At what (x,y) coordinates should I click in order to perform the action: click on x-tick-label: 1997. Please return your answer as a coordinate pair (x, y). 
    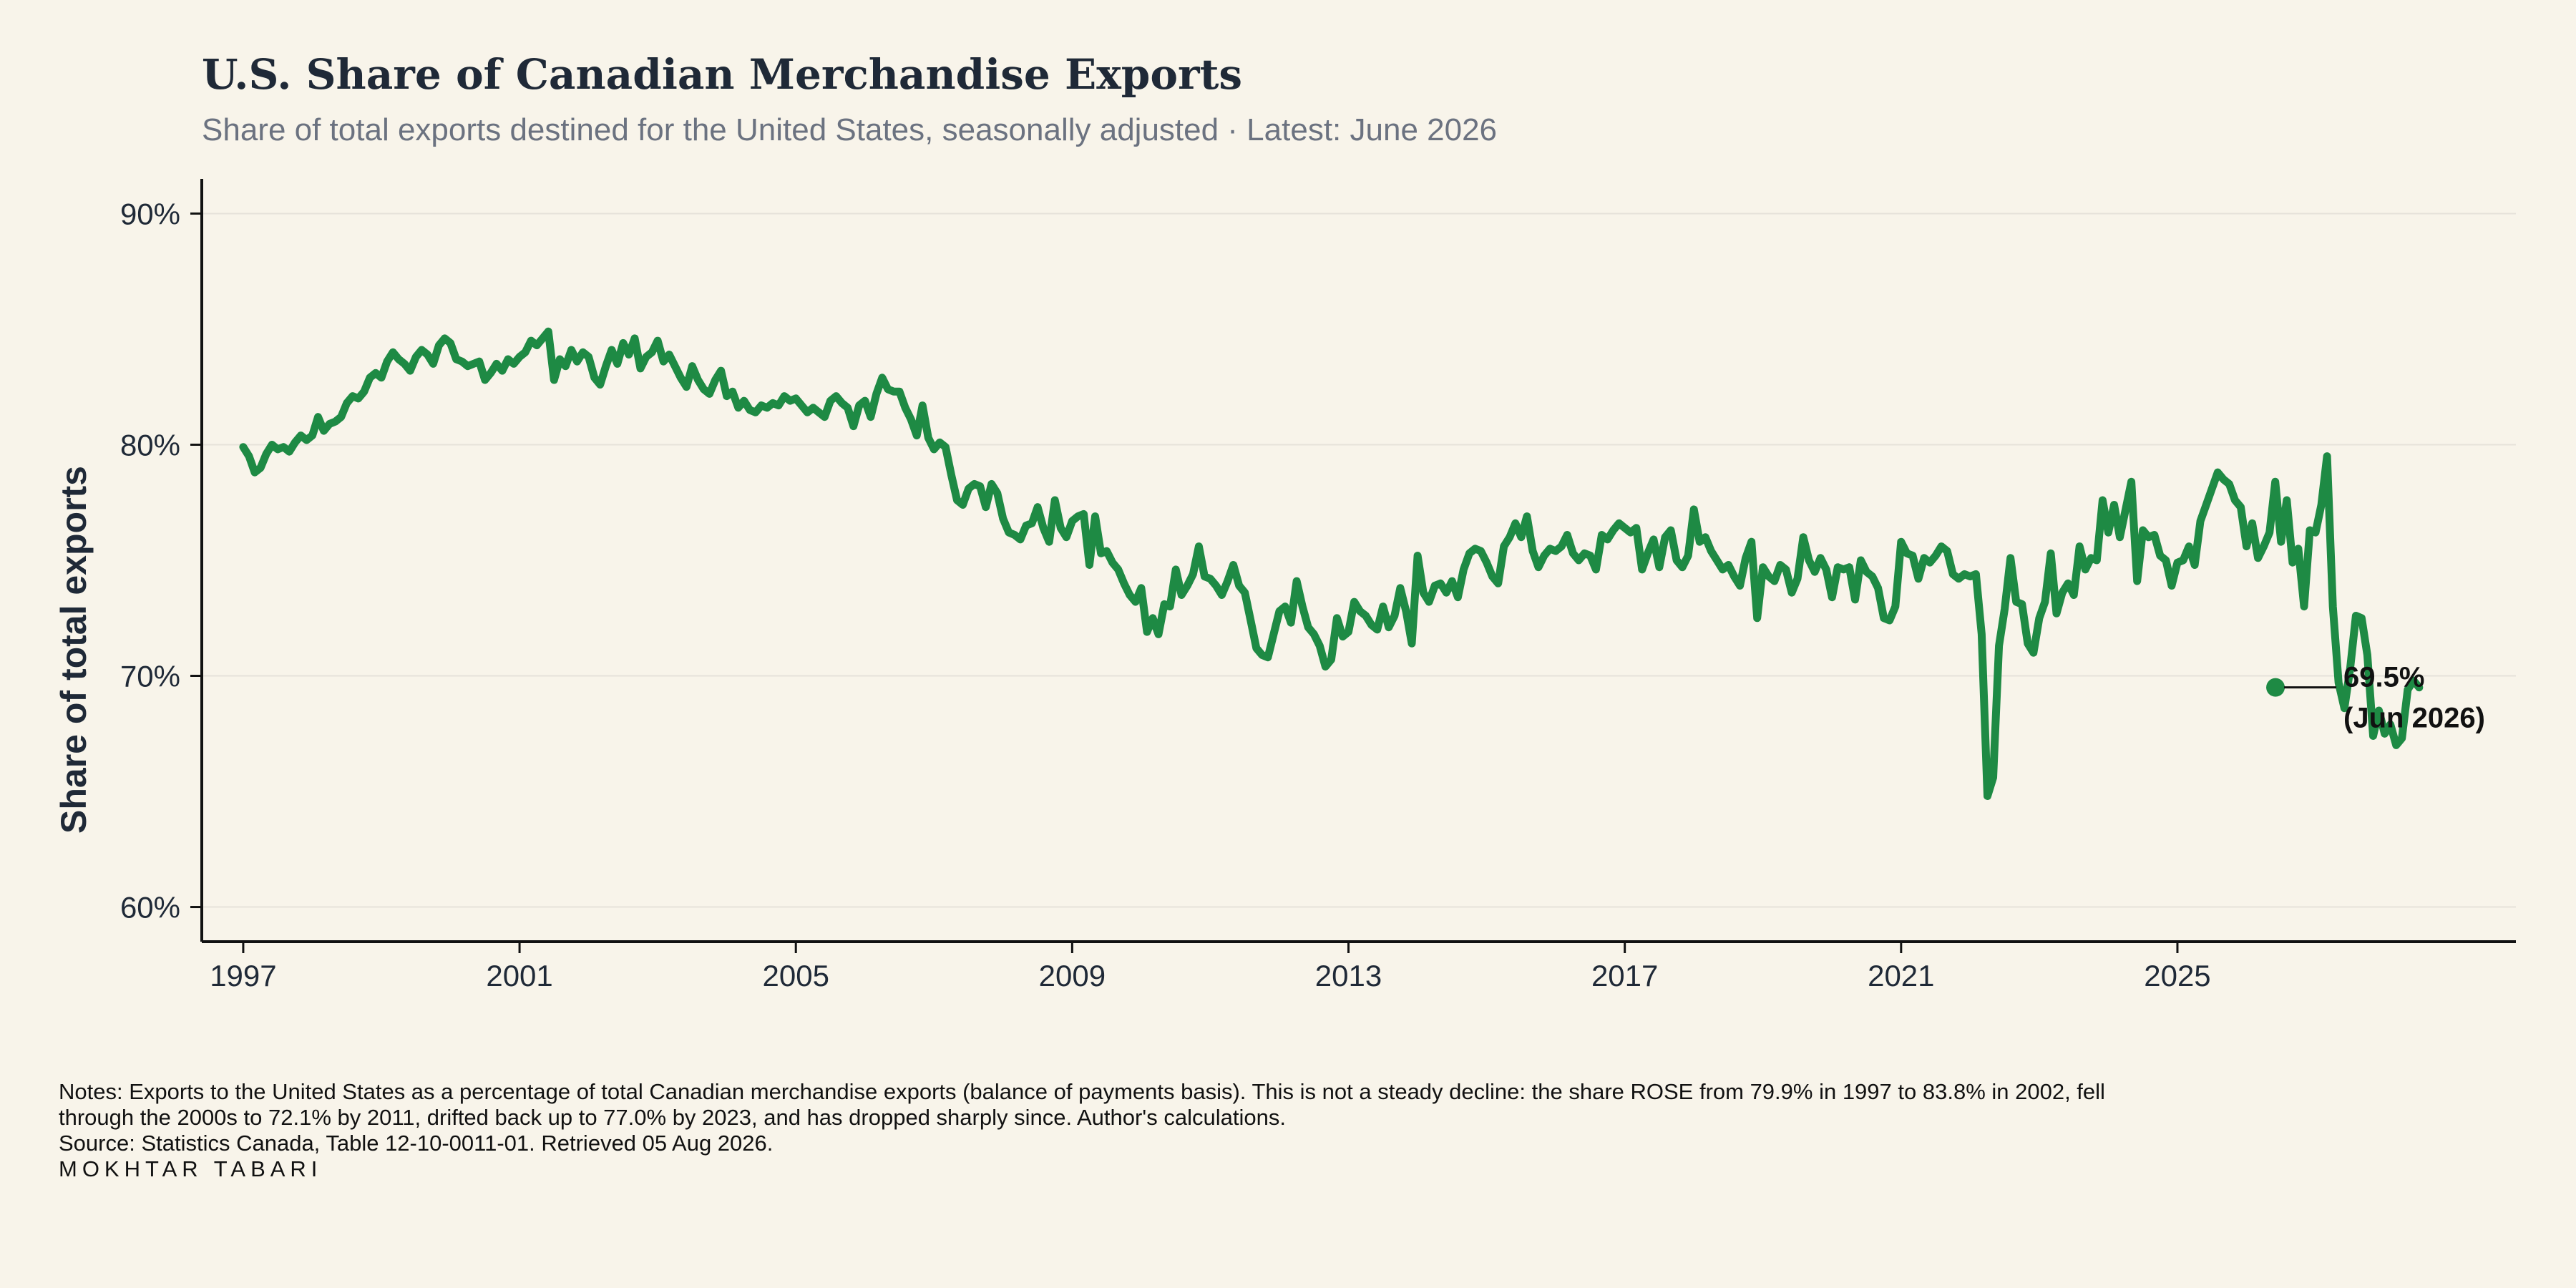
    Looking at the image, I should click on (243, 975).